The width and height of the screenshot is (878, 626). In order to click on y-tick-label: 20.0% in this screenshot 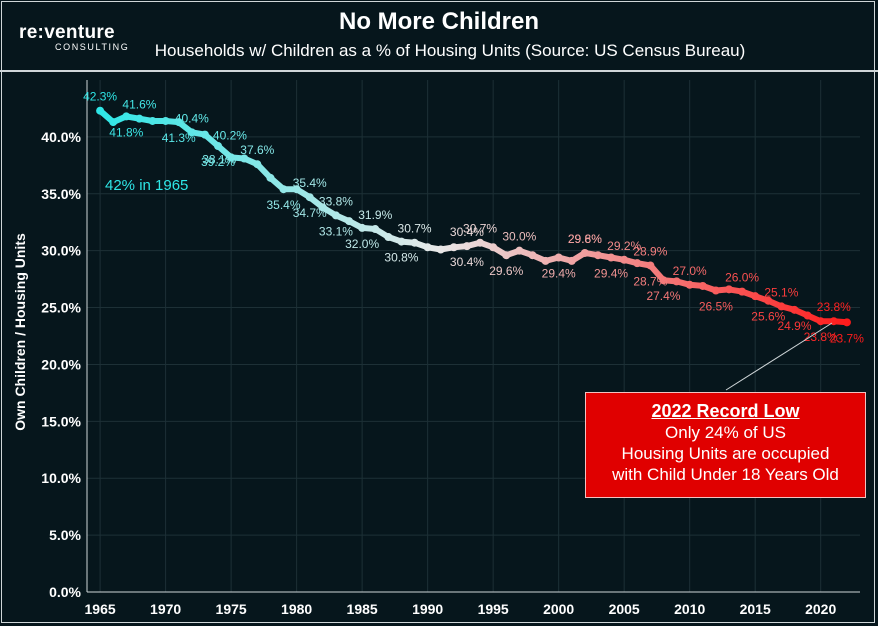, I will do `click(61, 364)`.